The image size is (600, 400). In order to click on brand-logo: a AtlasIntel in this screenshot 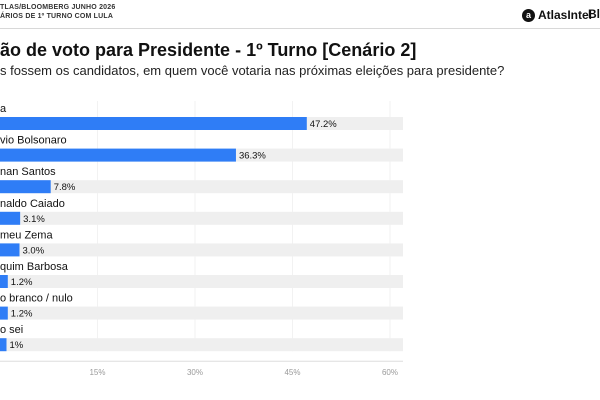, I will do `click(557, 15)`.